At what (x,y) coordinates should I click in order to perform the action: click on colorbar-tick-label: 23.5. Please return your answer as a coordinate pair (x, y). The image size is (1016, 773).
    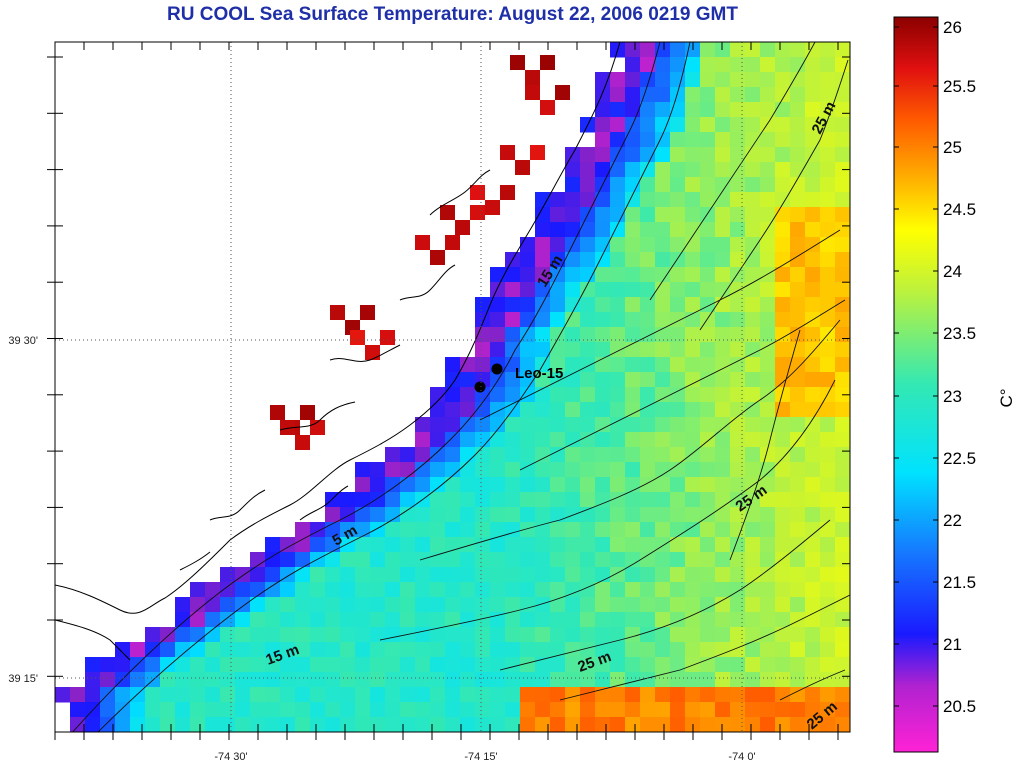
    Looking at the image, I should click on (959, 333).